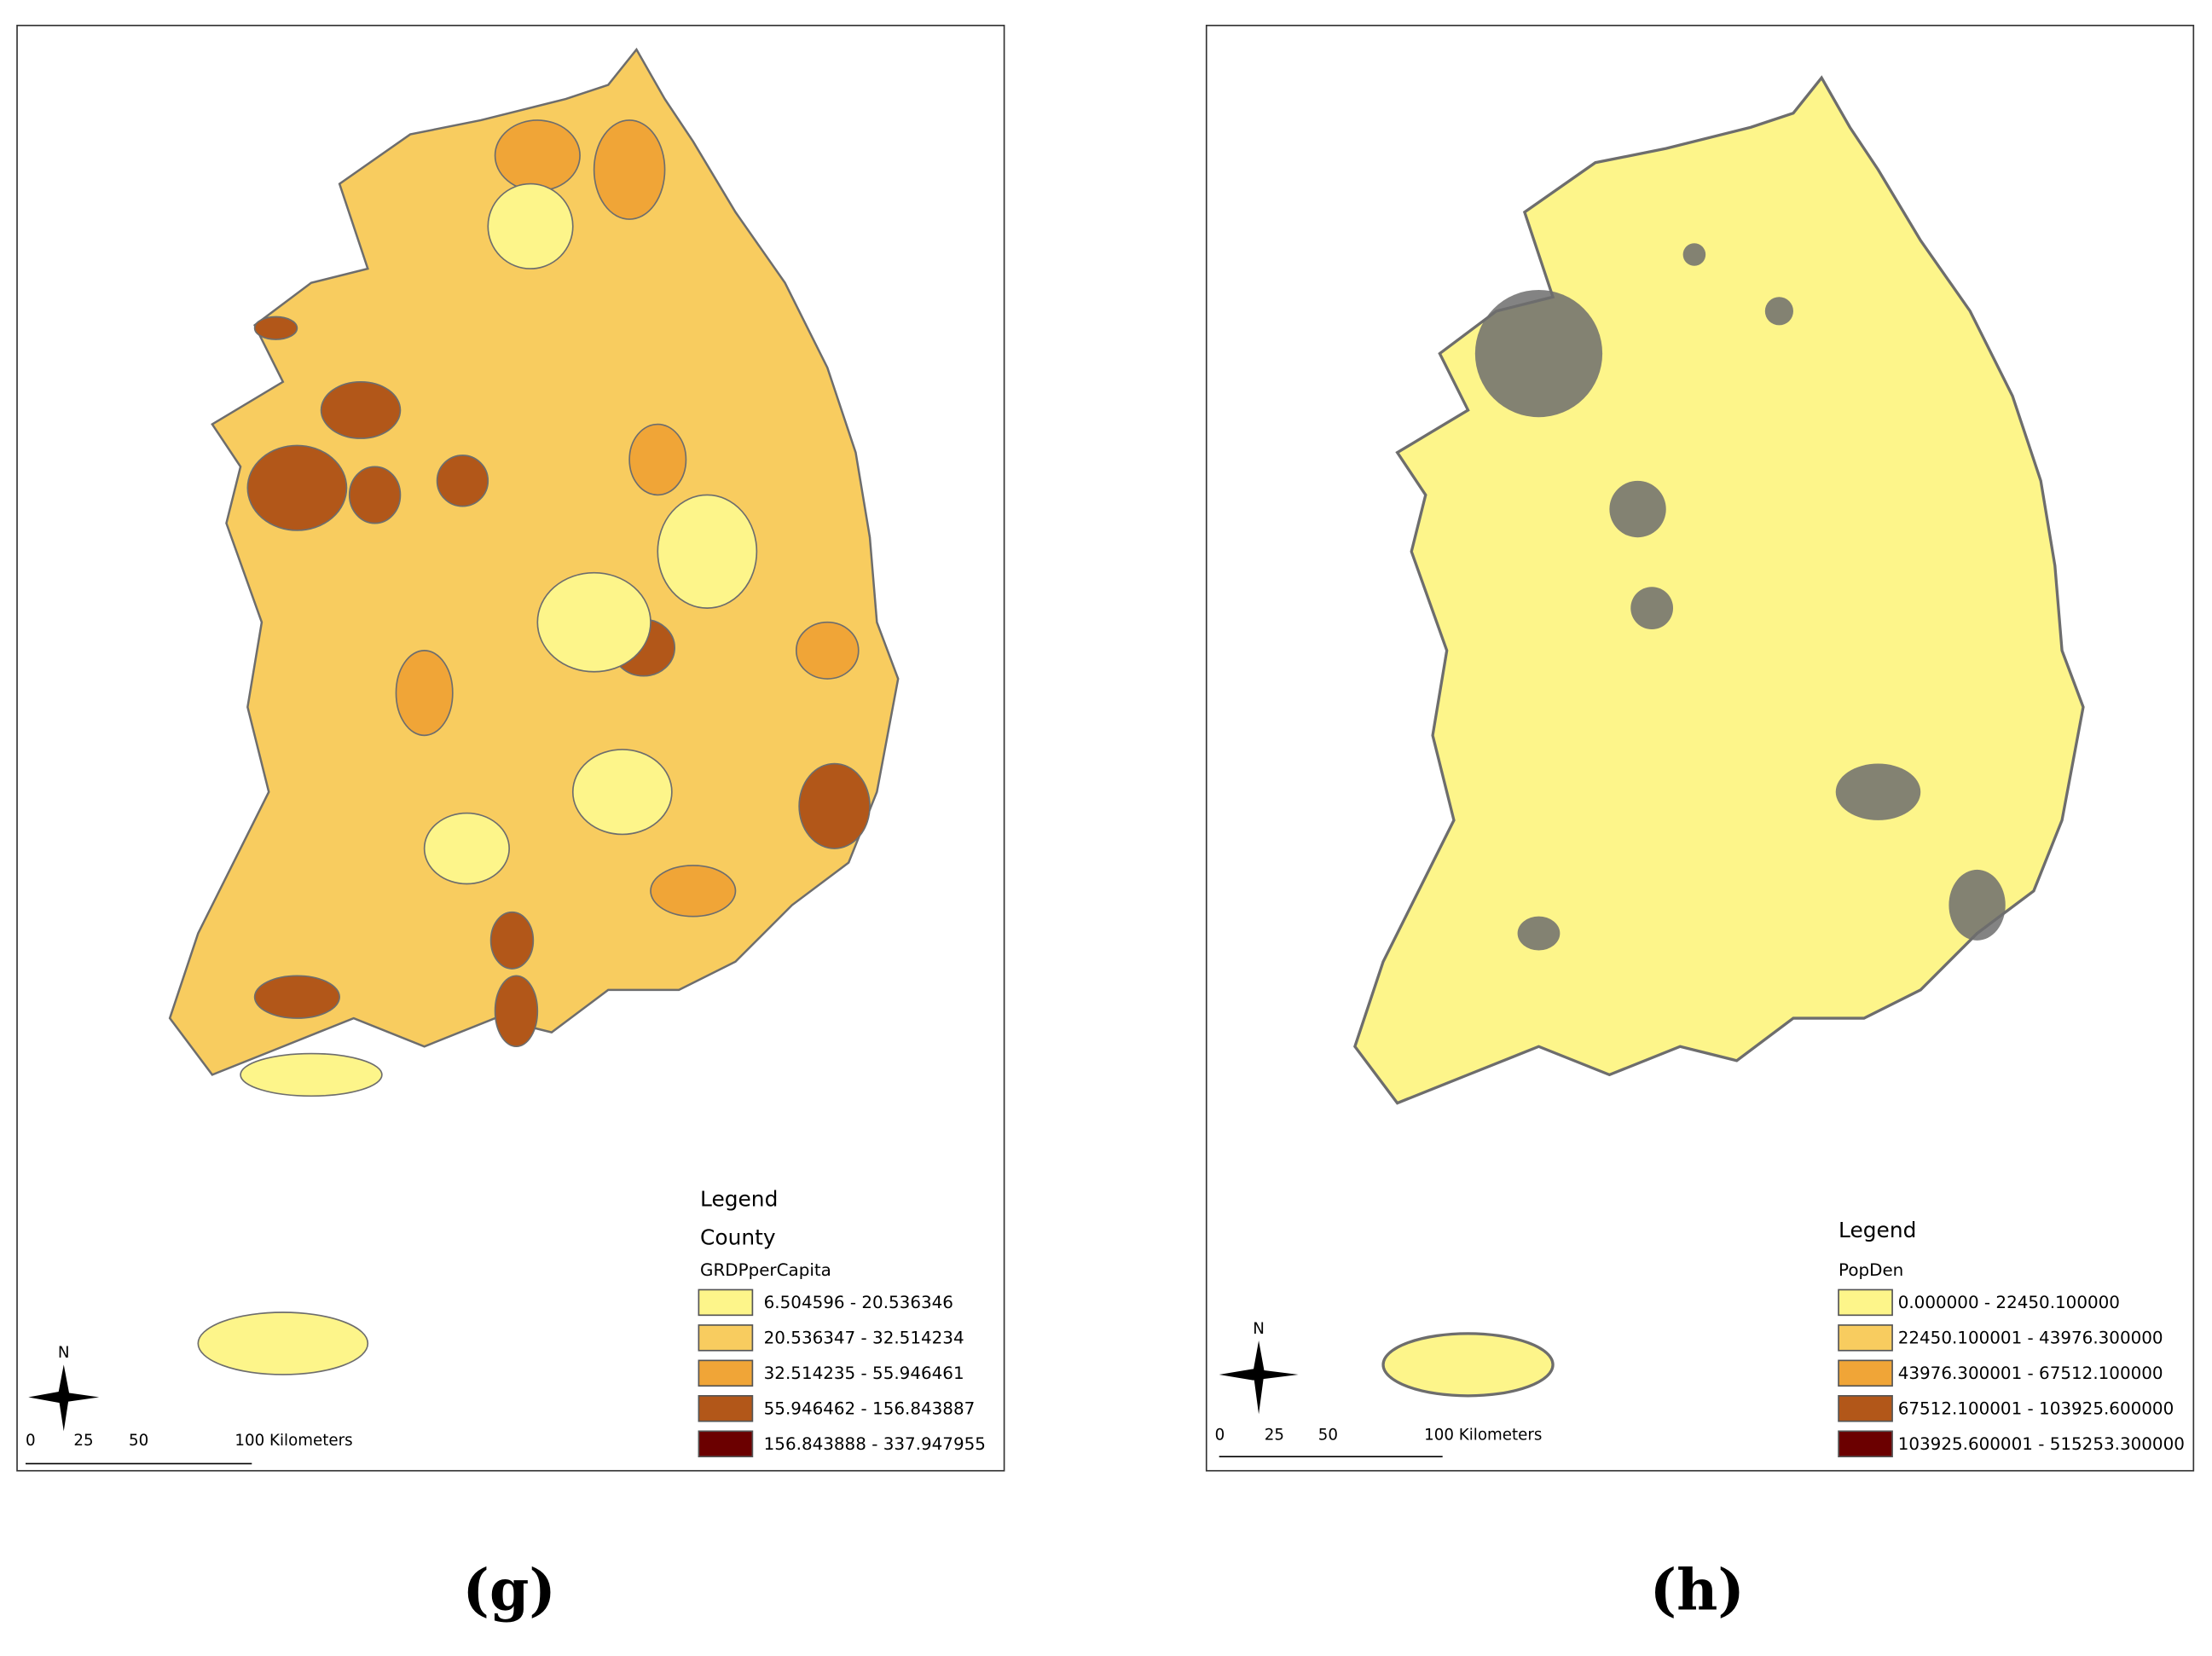  I want to click on legend-label: 6.504596 - 20.536346, so click(859, 1302).